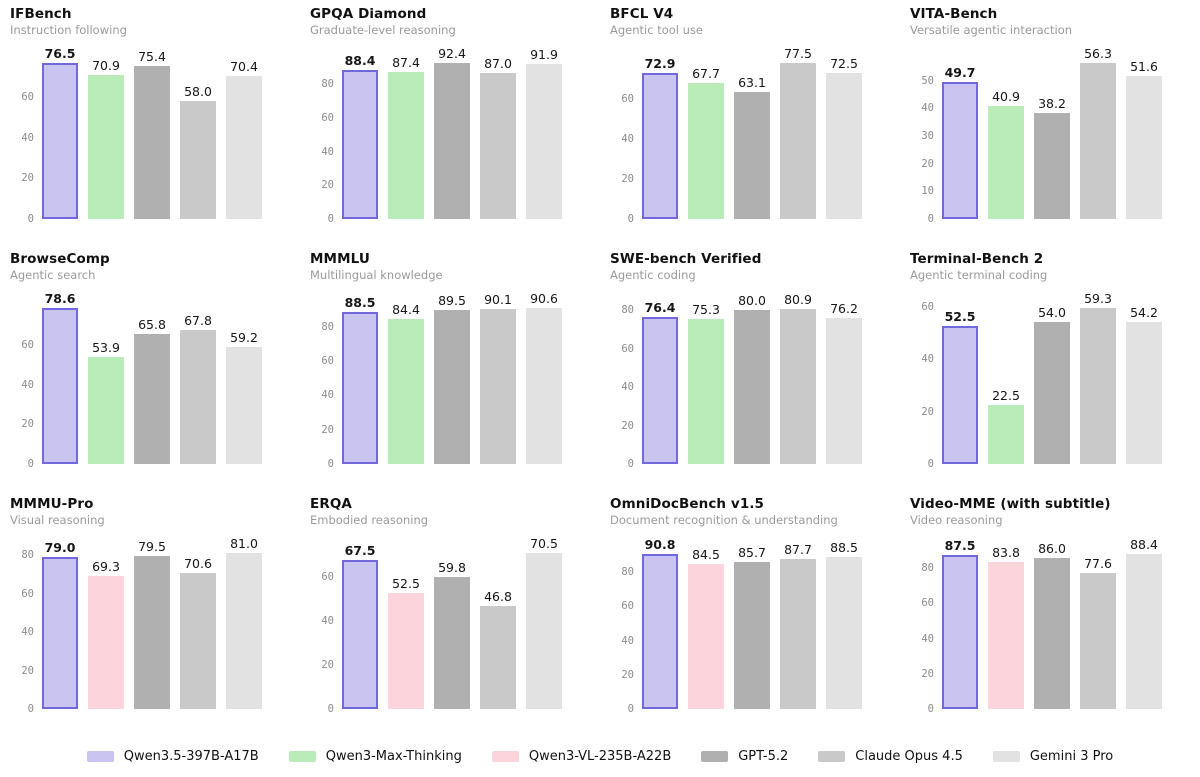  I want to click on bar-slot: 84.4, so click(406, 383).